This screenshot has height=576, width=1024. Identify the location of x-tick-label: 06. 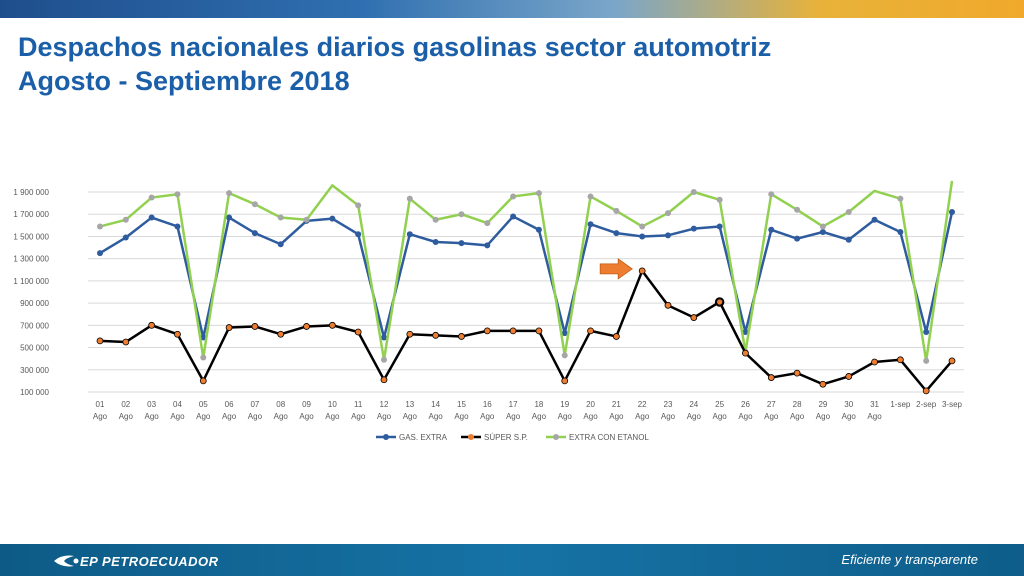
(229, 404).